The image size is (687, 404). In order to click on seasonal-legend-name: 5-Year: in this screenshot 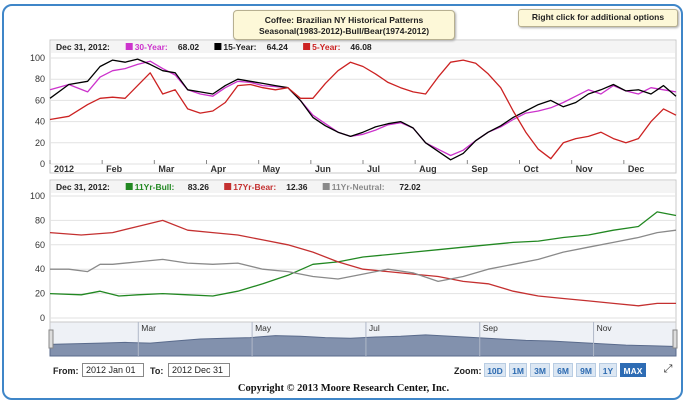, I will do `click(326, 47)`.